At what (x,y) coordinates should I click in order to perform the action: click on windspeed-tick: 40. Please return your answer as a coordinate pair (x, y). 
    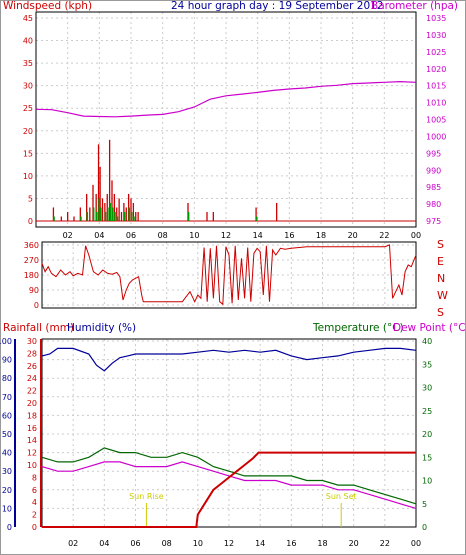
    Looking at the image, I should click on (28, 41).